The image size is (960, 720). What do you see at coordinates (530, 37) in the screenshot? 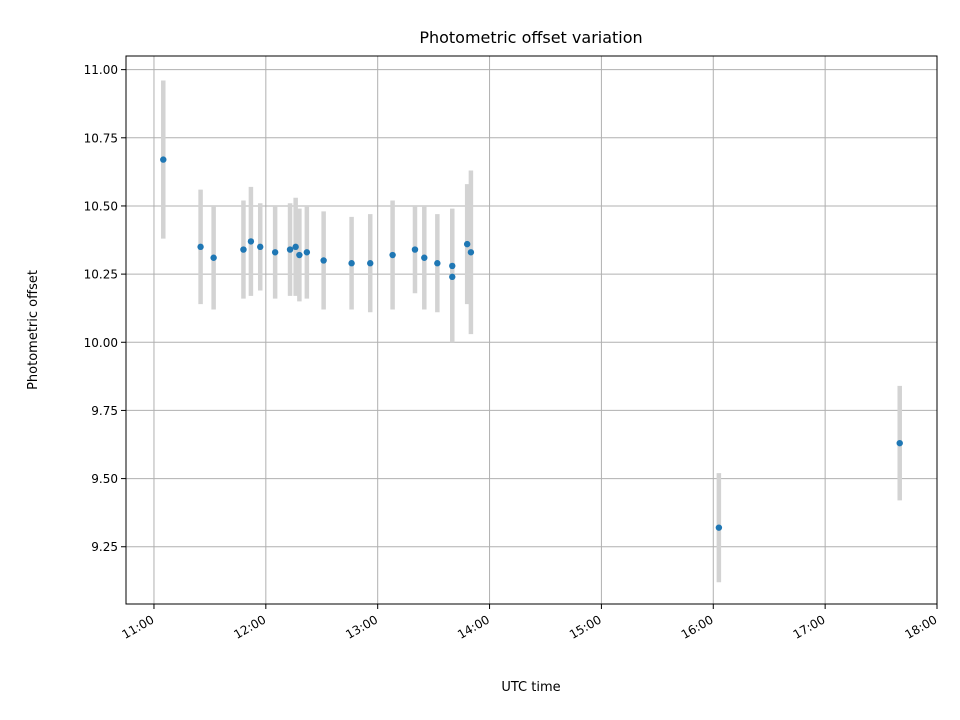
I see `chart-title: Photometric offset variation` at bounding box center [530, 37].